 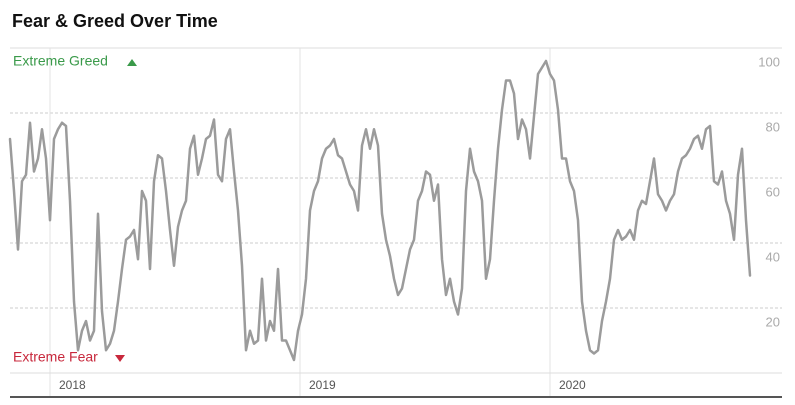 What do you see at coordinates (773, 256) in the screenshot?
I see `y-tick-label: 40` at bounding box center [773, 256].